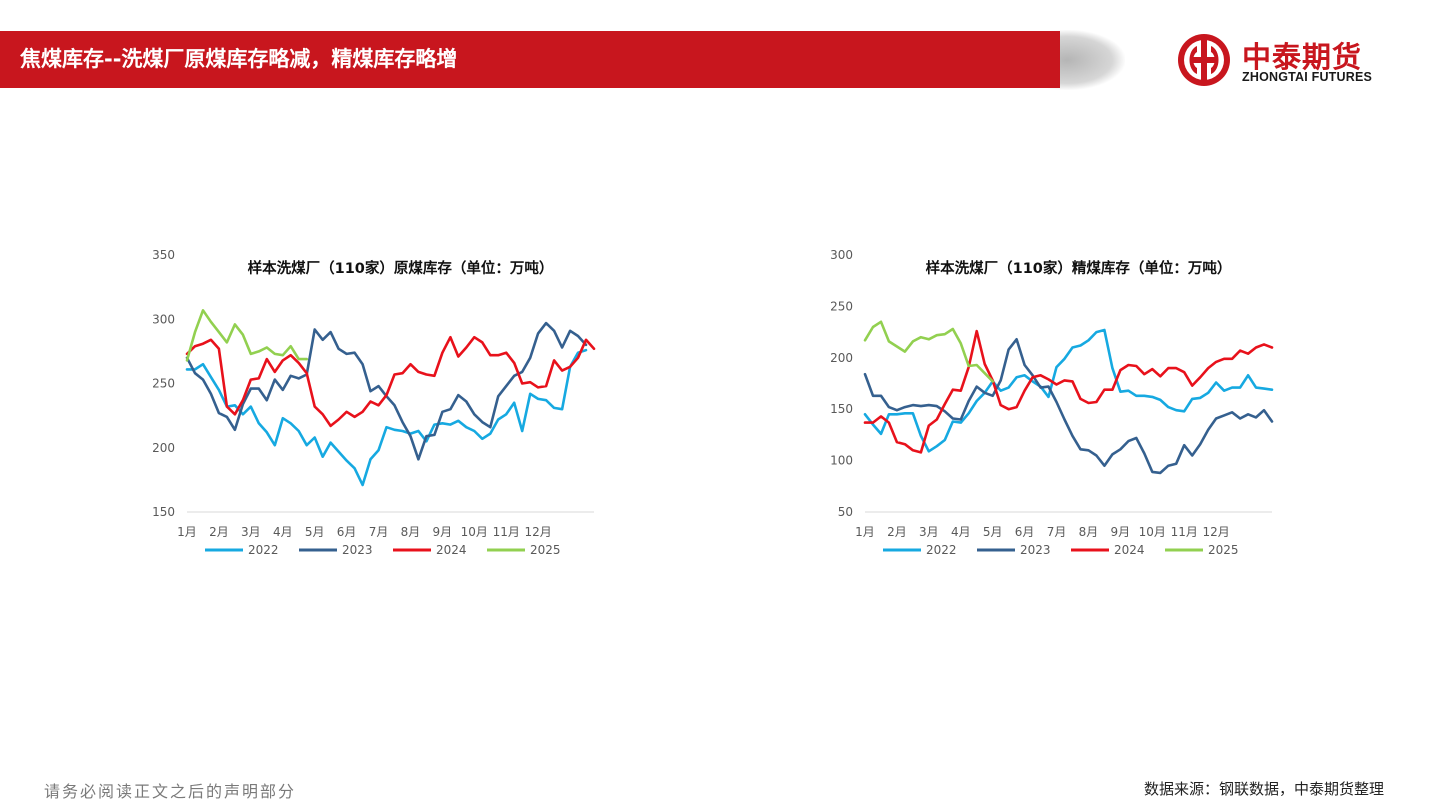  What do you see at coordinates (530, 59) in the screenshot?
I see `title-banner: 焦煤库存--洗煤厂原煤库存略减，精煤库存略增` at bounding box center [530, 59].